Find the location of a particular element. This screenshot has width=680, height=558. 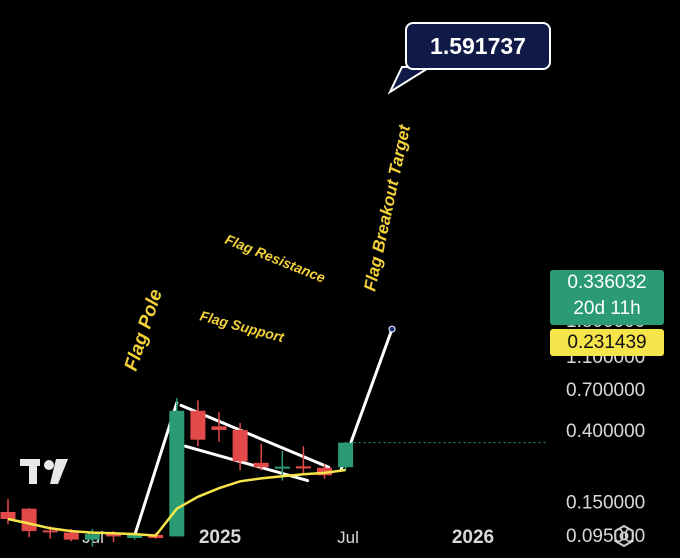

target-point is located at coordinates (392, 329).